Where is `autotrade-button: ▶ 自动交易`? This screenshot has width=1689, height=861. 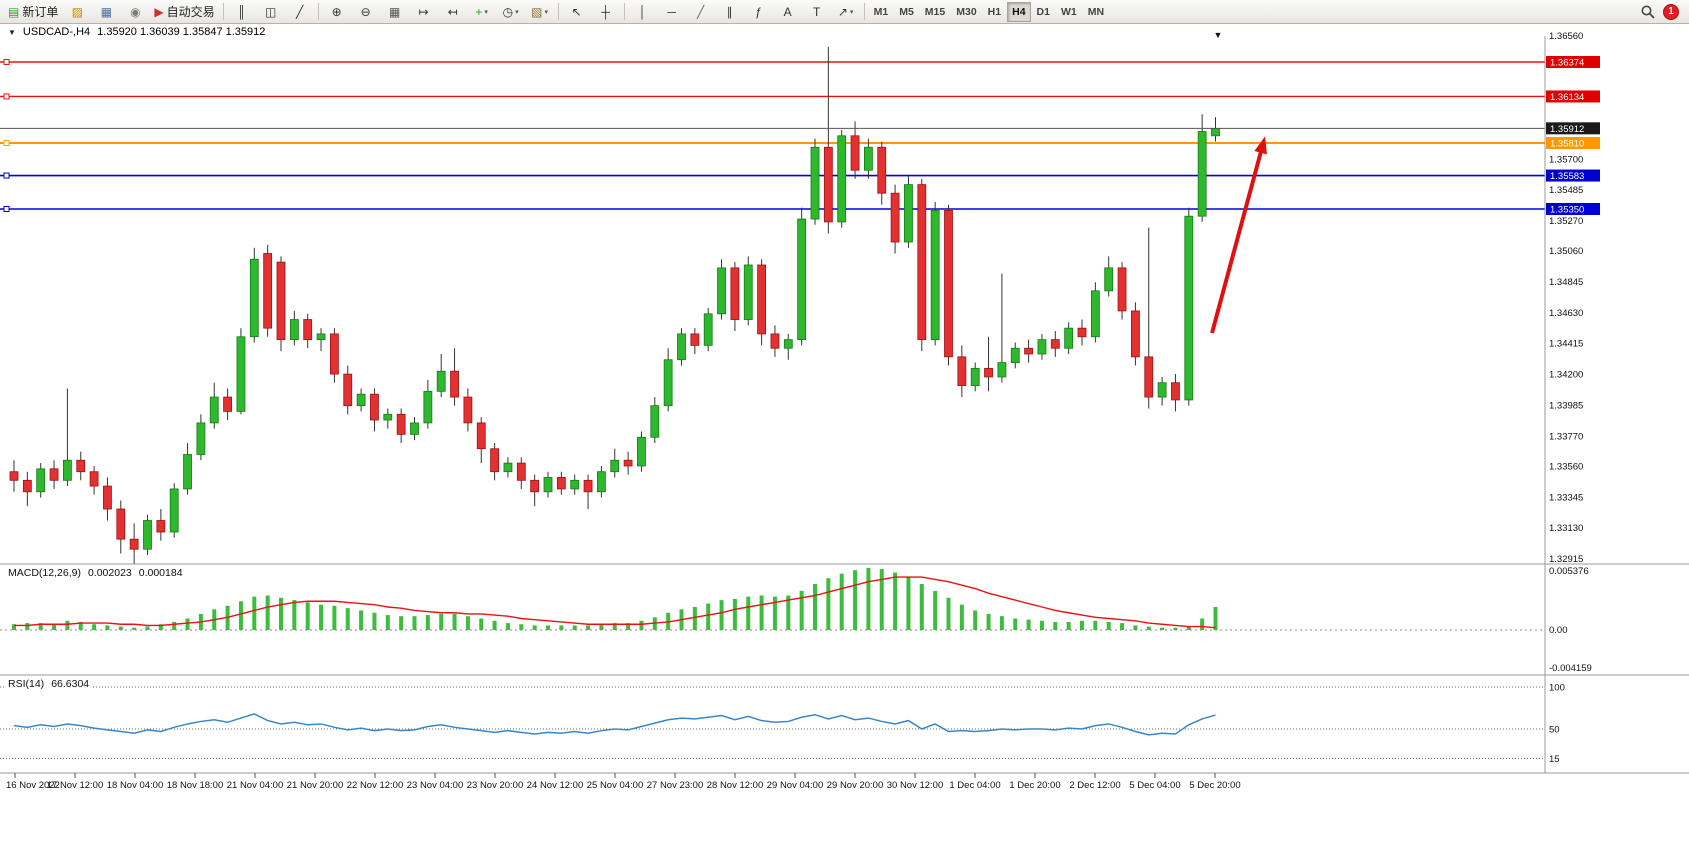
autotrade-button: ▶ 自动交易 is located at coordinates (184, 12).